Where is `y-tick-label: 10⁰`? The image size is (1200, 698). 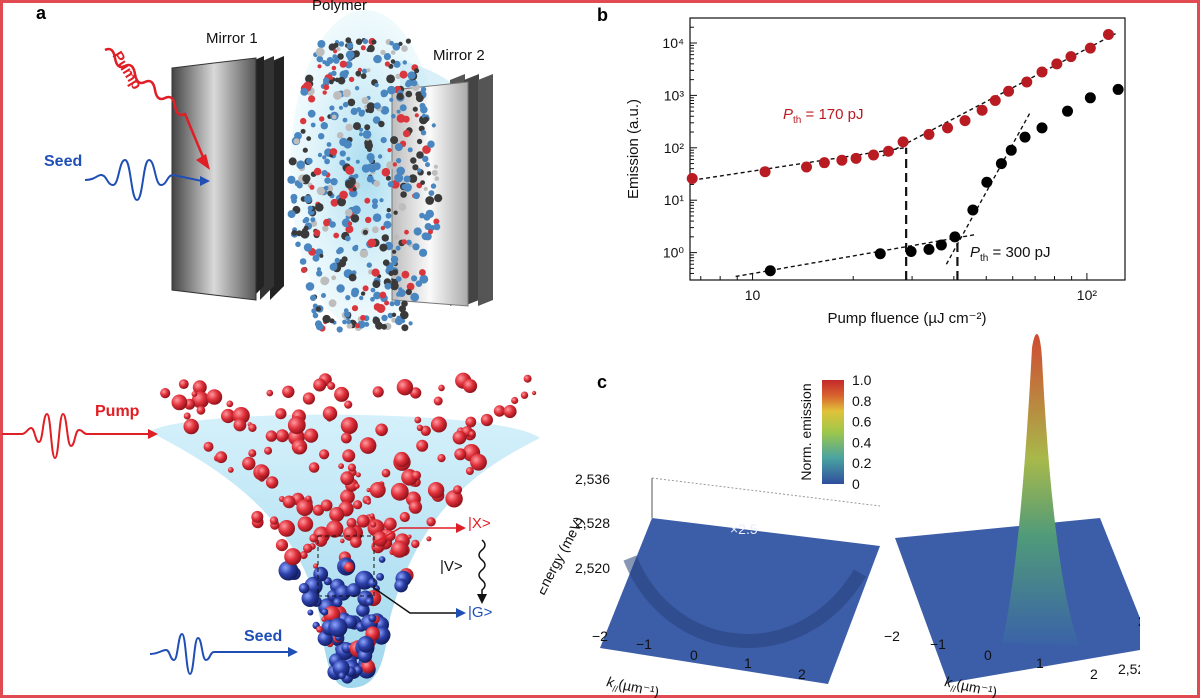 y-tick-label: 10⁰ is located at coordinates (674, 253).